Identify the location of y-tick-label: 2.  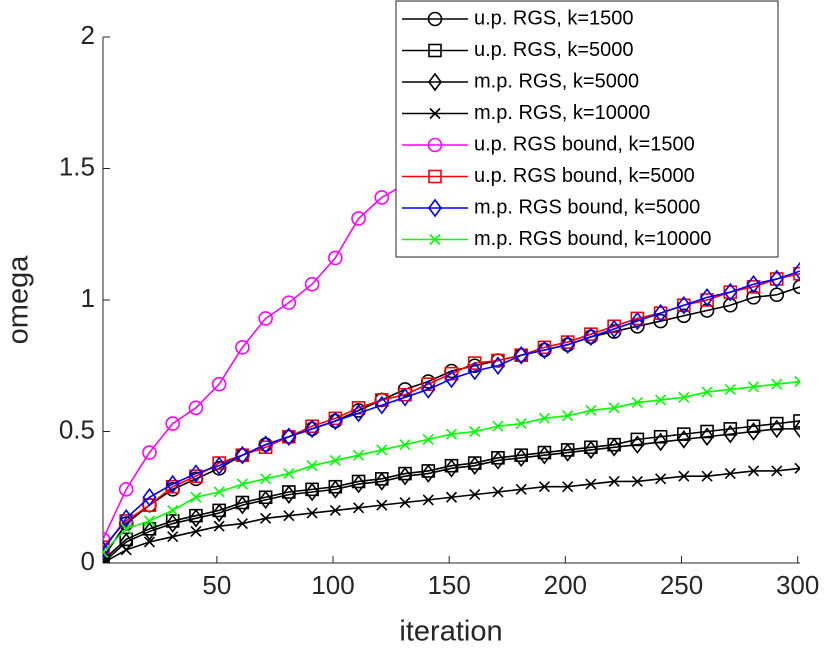
(88, 35).